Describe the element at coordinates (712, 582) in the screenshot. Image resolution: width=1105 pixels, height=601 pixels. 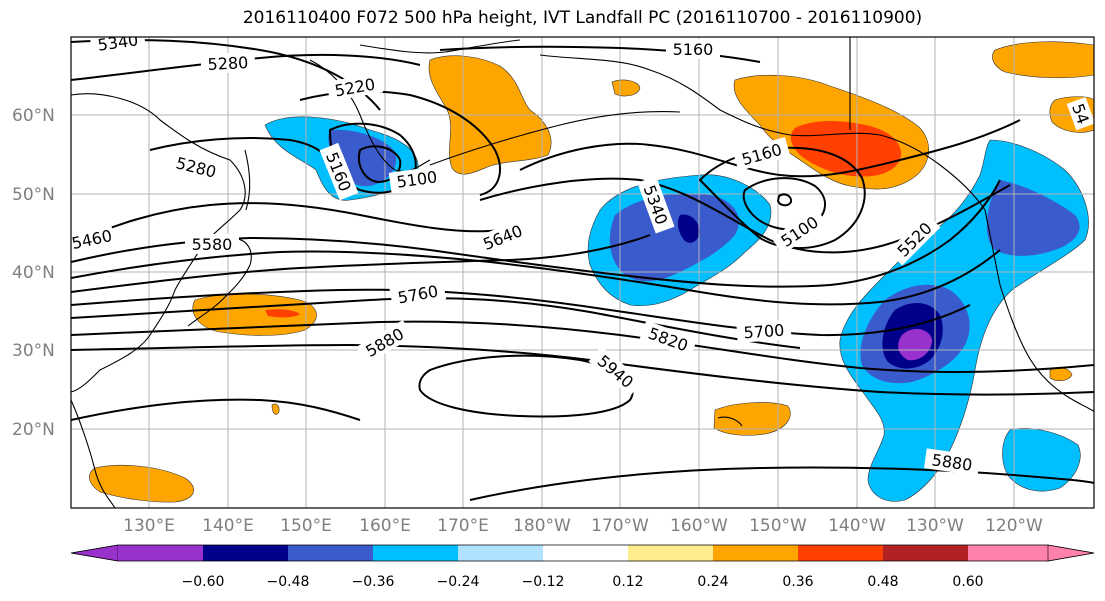
I see `colorbar-tick: 0.24` at that location.